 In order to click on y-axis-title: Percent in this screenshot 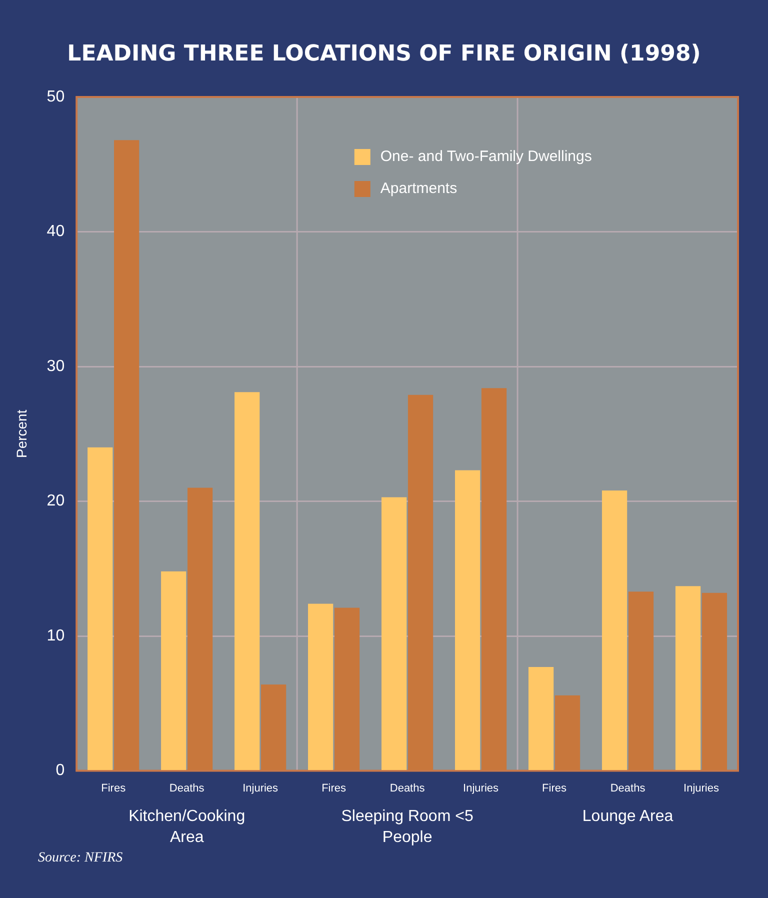, I will do `click(21, 434)`.